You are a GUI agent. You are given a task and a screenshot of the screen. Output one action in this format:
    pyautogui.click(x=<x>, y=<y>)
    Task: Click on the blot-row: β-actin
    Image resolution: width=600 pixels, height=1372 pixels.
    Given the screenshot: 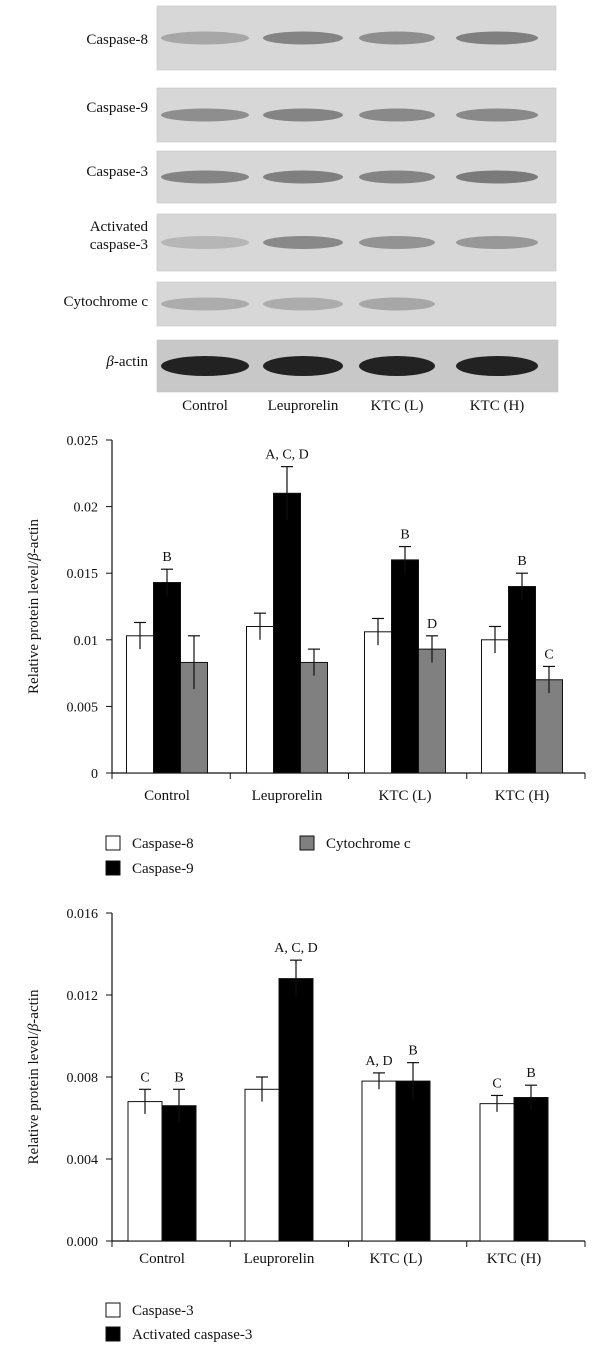 What is the action you would take?
    pyautogui.click(x=332, y=366)
    